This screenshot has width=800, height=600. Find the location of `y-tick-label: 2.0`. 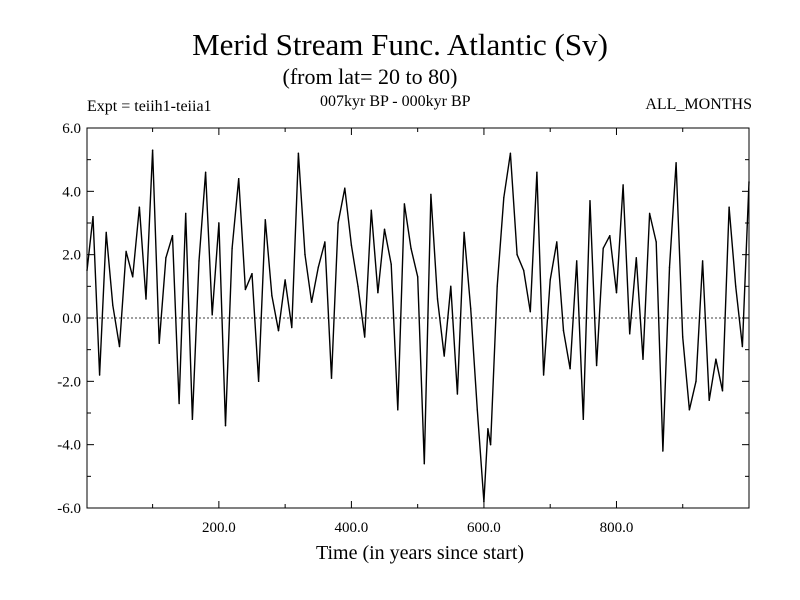

y-tick-label: 2.0 is located at coordinates (71, 256).